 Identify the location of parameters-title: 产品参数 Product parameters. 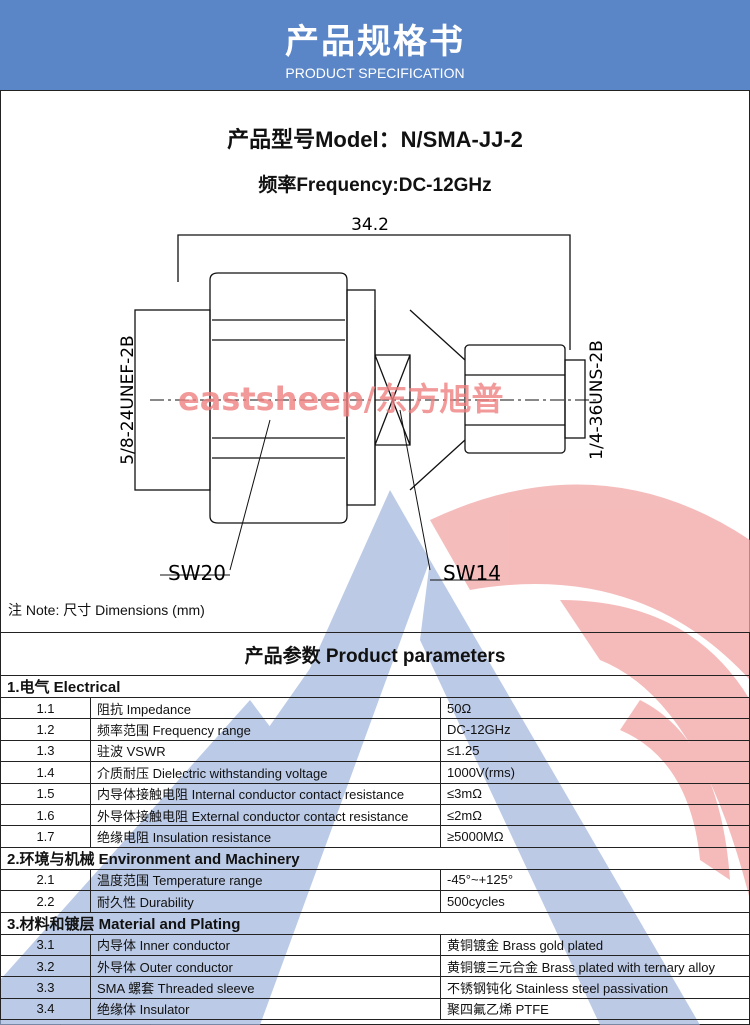
(375, 654).